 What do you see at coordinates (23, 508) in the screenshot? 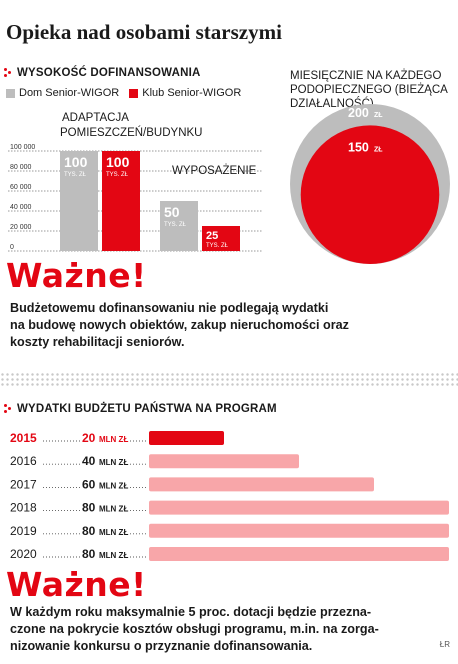
I see `year-label: 2018` at bounding box center [23, 508].